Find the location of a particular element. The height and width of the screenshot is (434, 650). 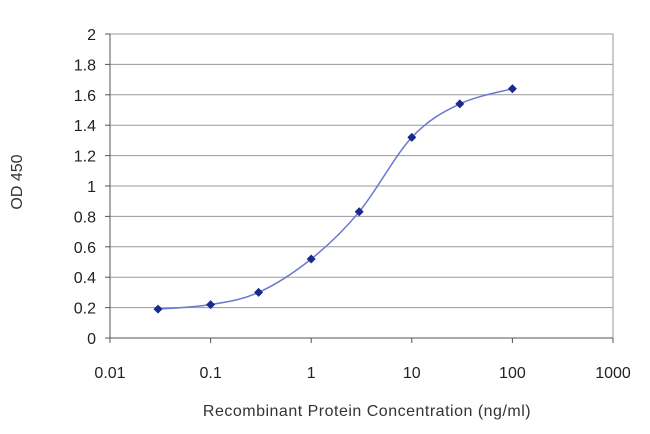

y-tick-label: 1.2 is located at coordinates (85, 157).